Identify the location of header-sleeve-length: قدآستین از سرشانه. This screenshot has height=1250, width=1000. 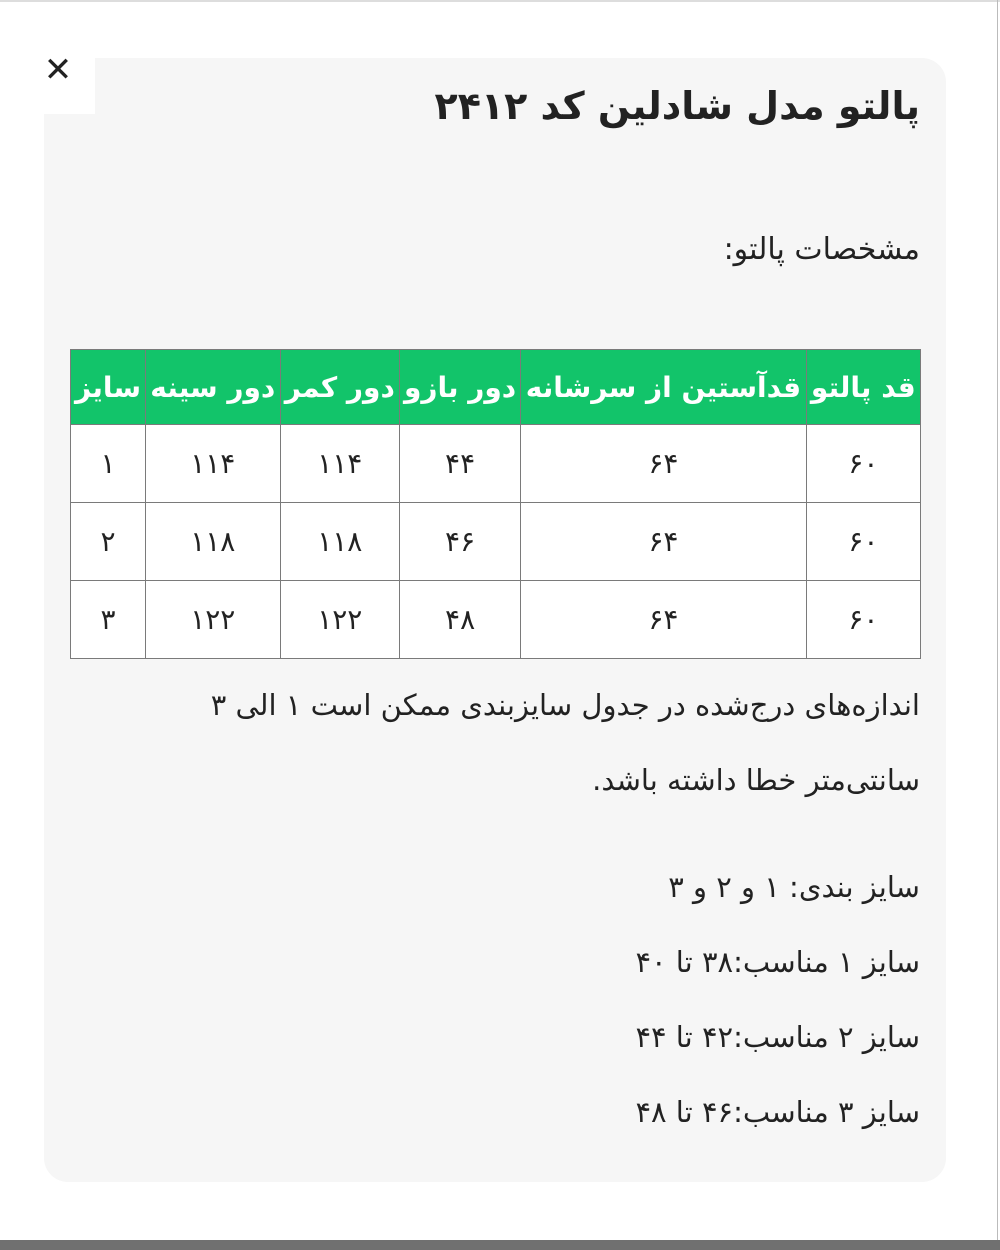
(663, 387).